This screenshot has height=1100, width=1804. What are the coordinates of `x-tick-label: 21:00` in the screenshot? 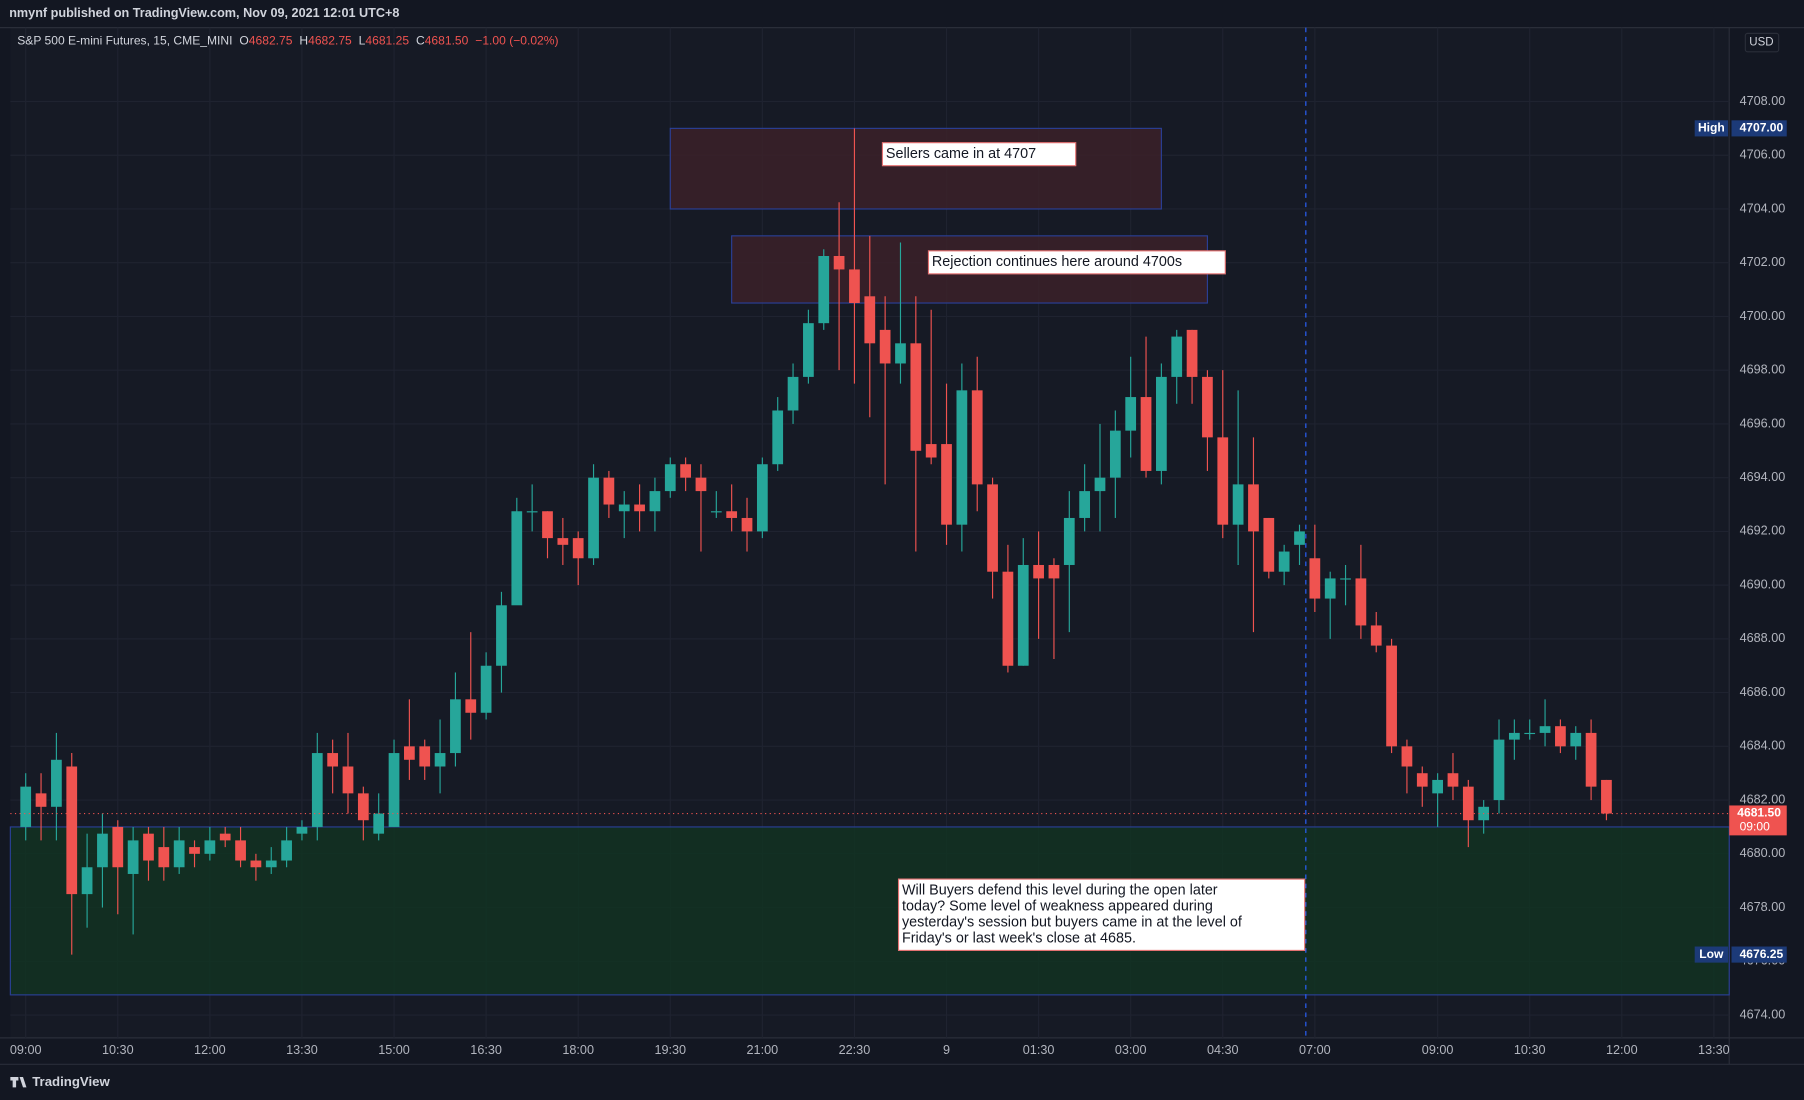 It's located at (763, 1050).